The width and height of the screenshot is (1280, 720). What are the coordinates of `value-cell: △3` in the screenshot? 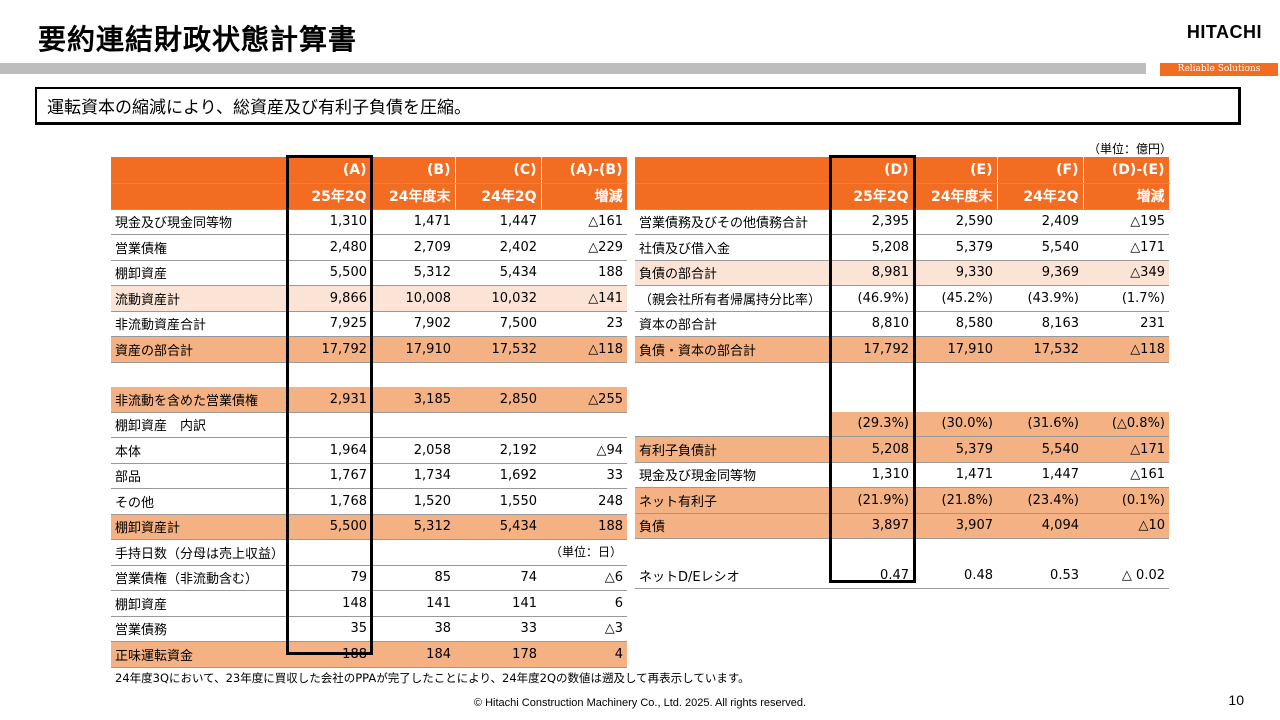 It's located at (584, 629).